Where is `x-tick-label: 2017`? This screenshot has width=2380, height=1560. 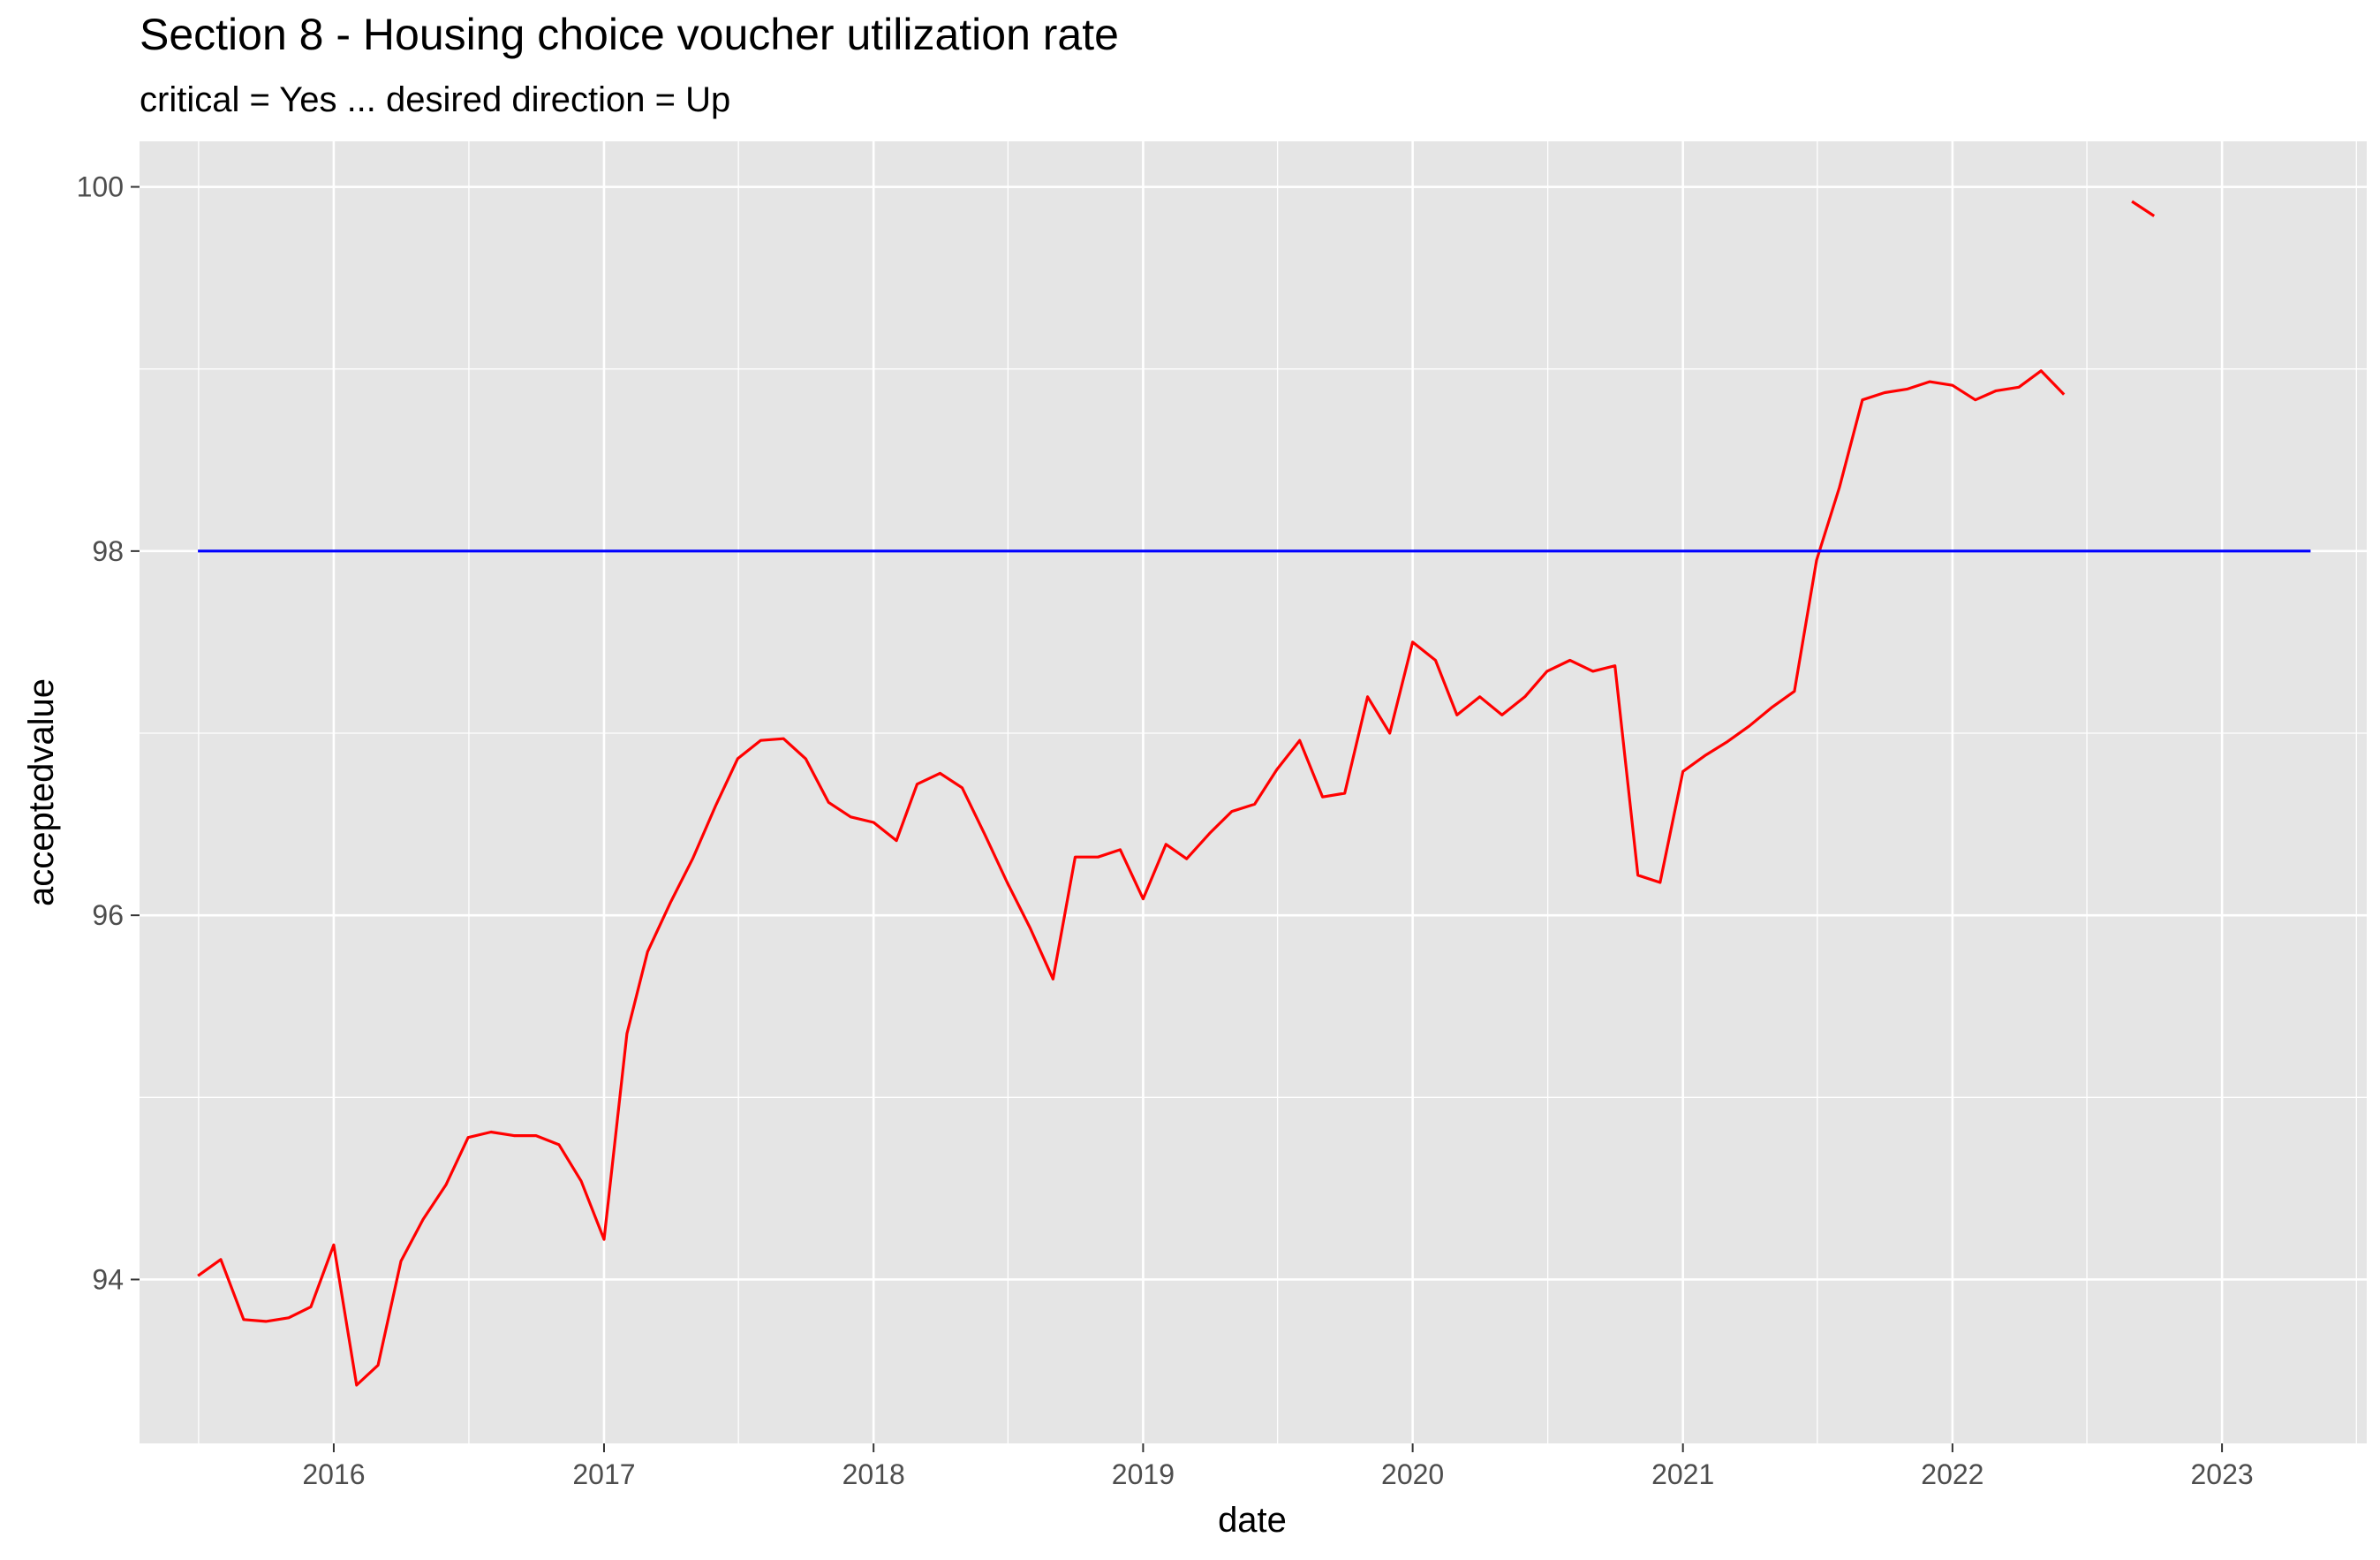
x-tick-label: 2017 is located at coordinates (603, 1474).